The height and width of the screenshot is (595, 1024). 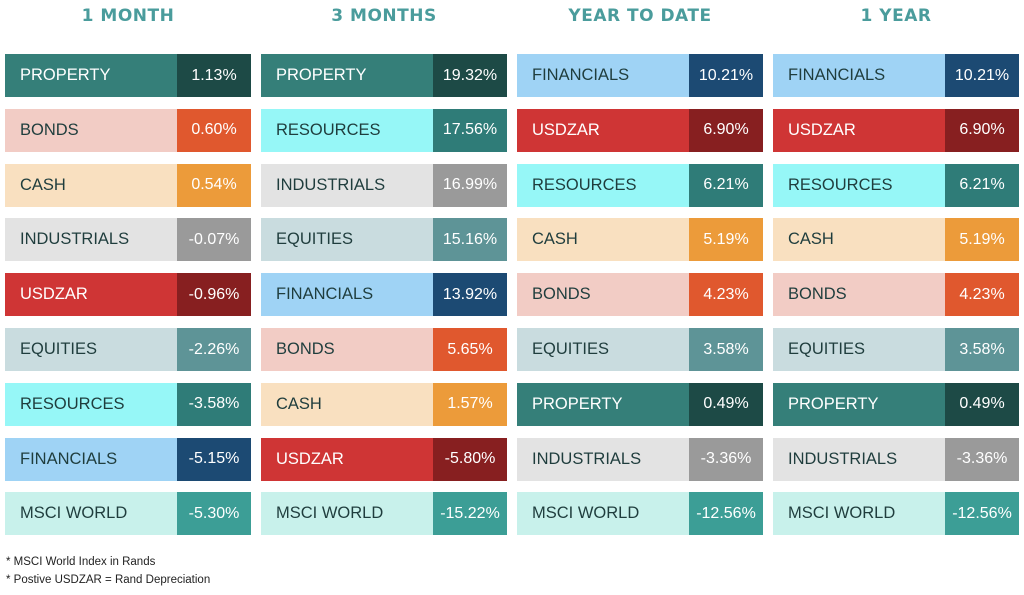 I want to click on footnote-usdzar: * Postive USDZAR = Rand Depreciation, so click(x=108, y=580).